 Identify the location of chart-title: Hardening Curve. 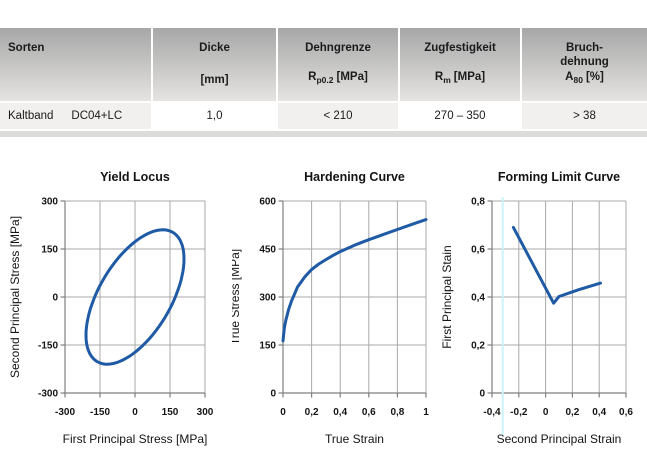
(354, 177).